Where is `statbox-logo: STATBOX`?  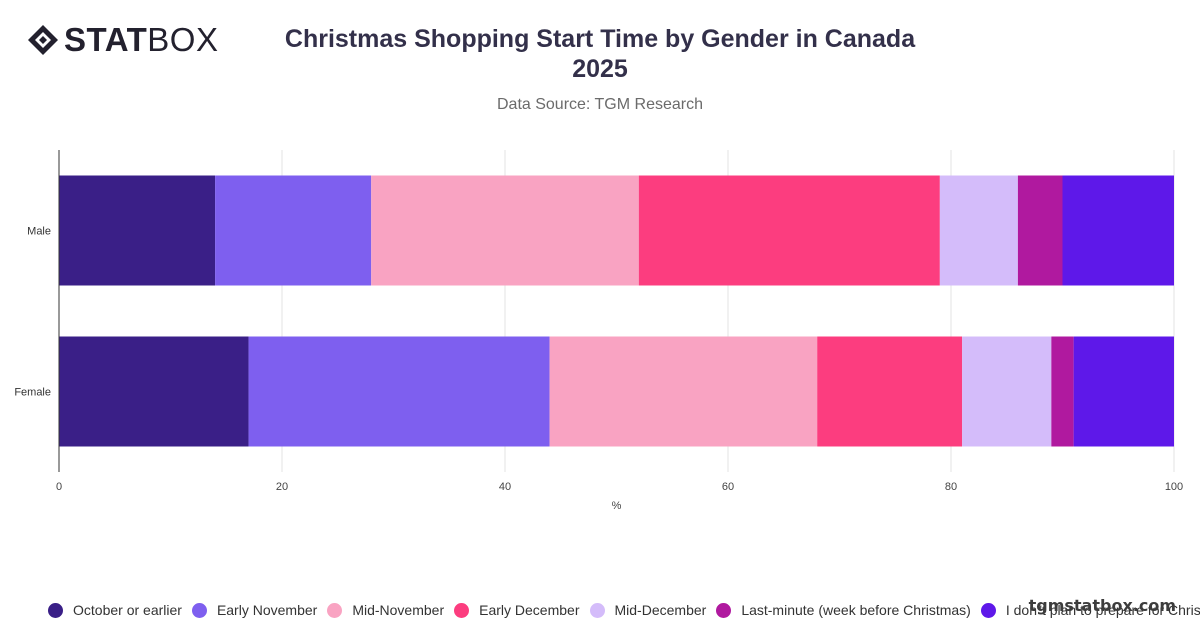
statbox-logo: STATBOX is located at coordinates (122, 40).